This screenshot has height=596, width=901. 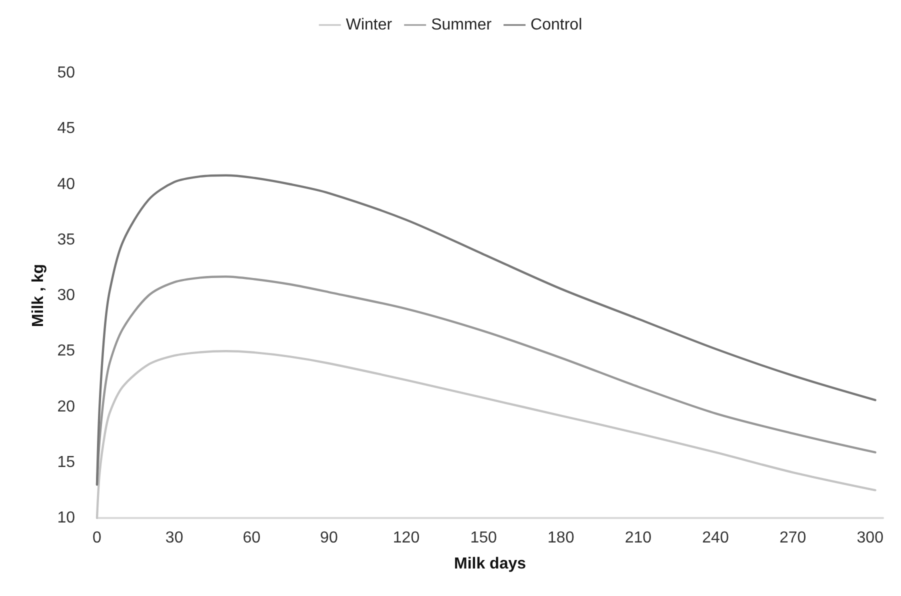 What do you see at coordinates (66, 129) in the screenshot?
I see `y-tick-label: 45` at bounding box center [66, 129].